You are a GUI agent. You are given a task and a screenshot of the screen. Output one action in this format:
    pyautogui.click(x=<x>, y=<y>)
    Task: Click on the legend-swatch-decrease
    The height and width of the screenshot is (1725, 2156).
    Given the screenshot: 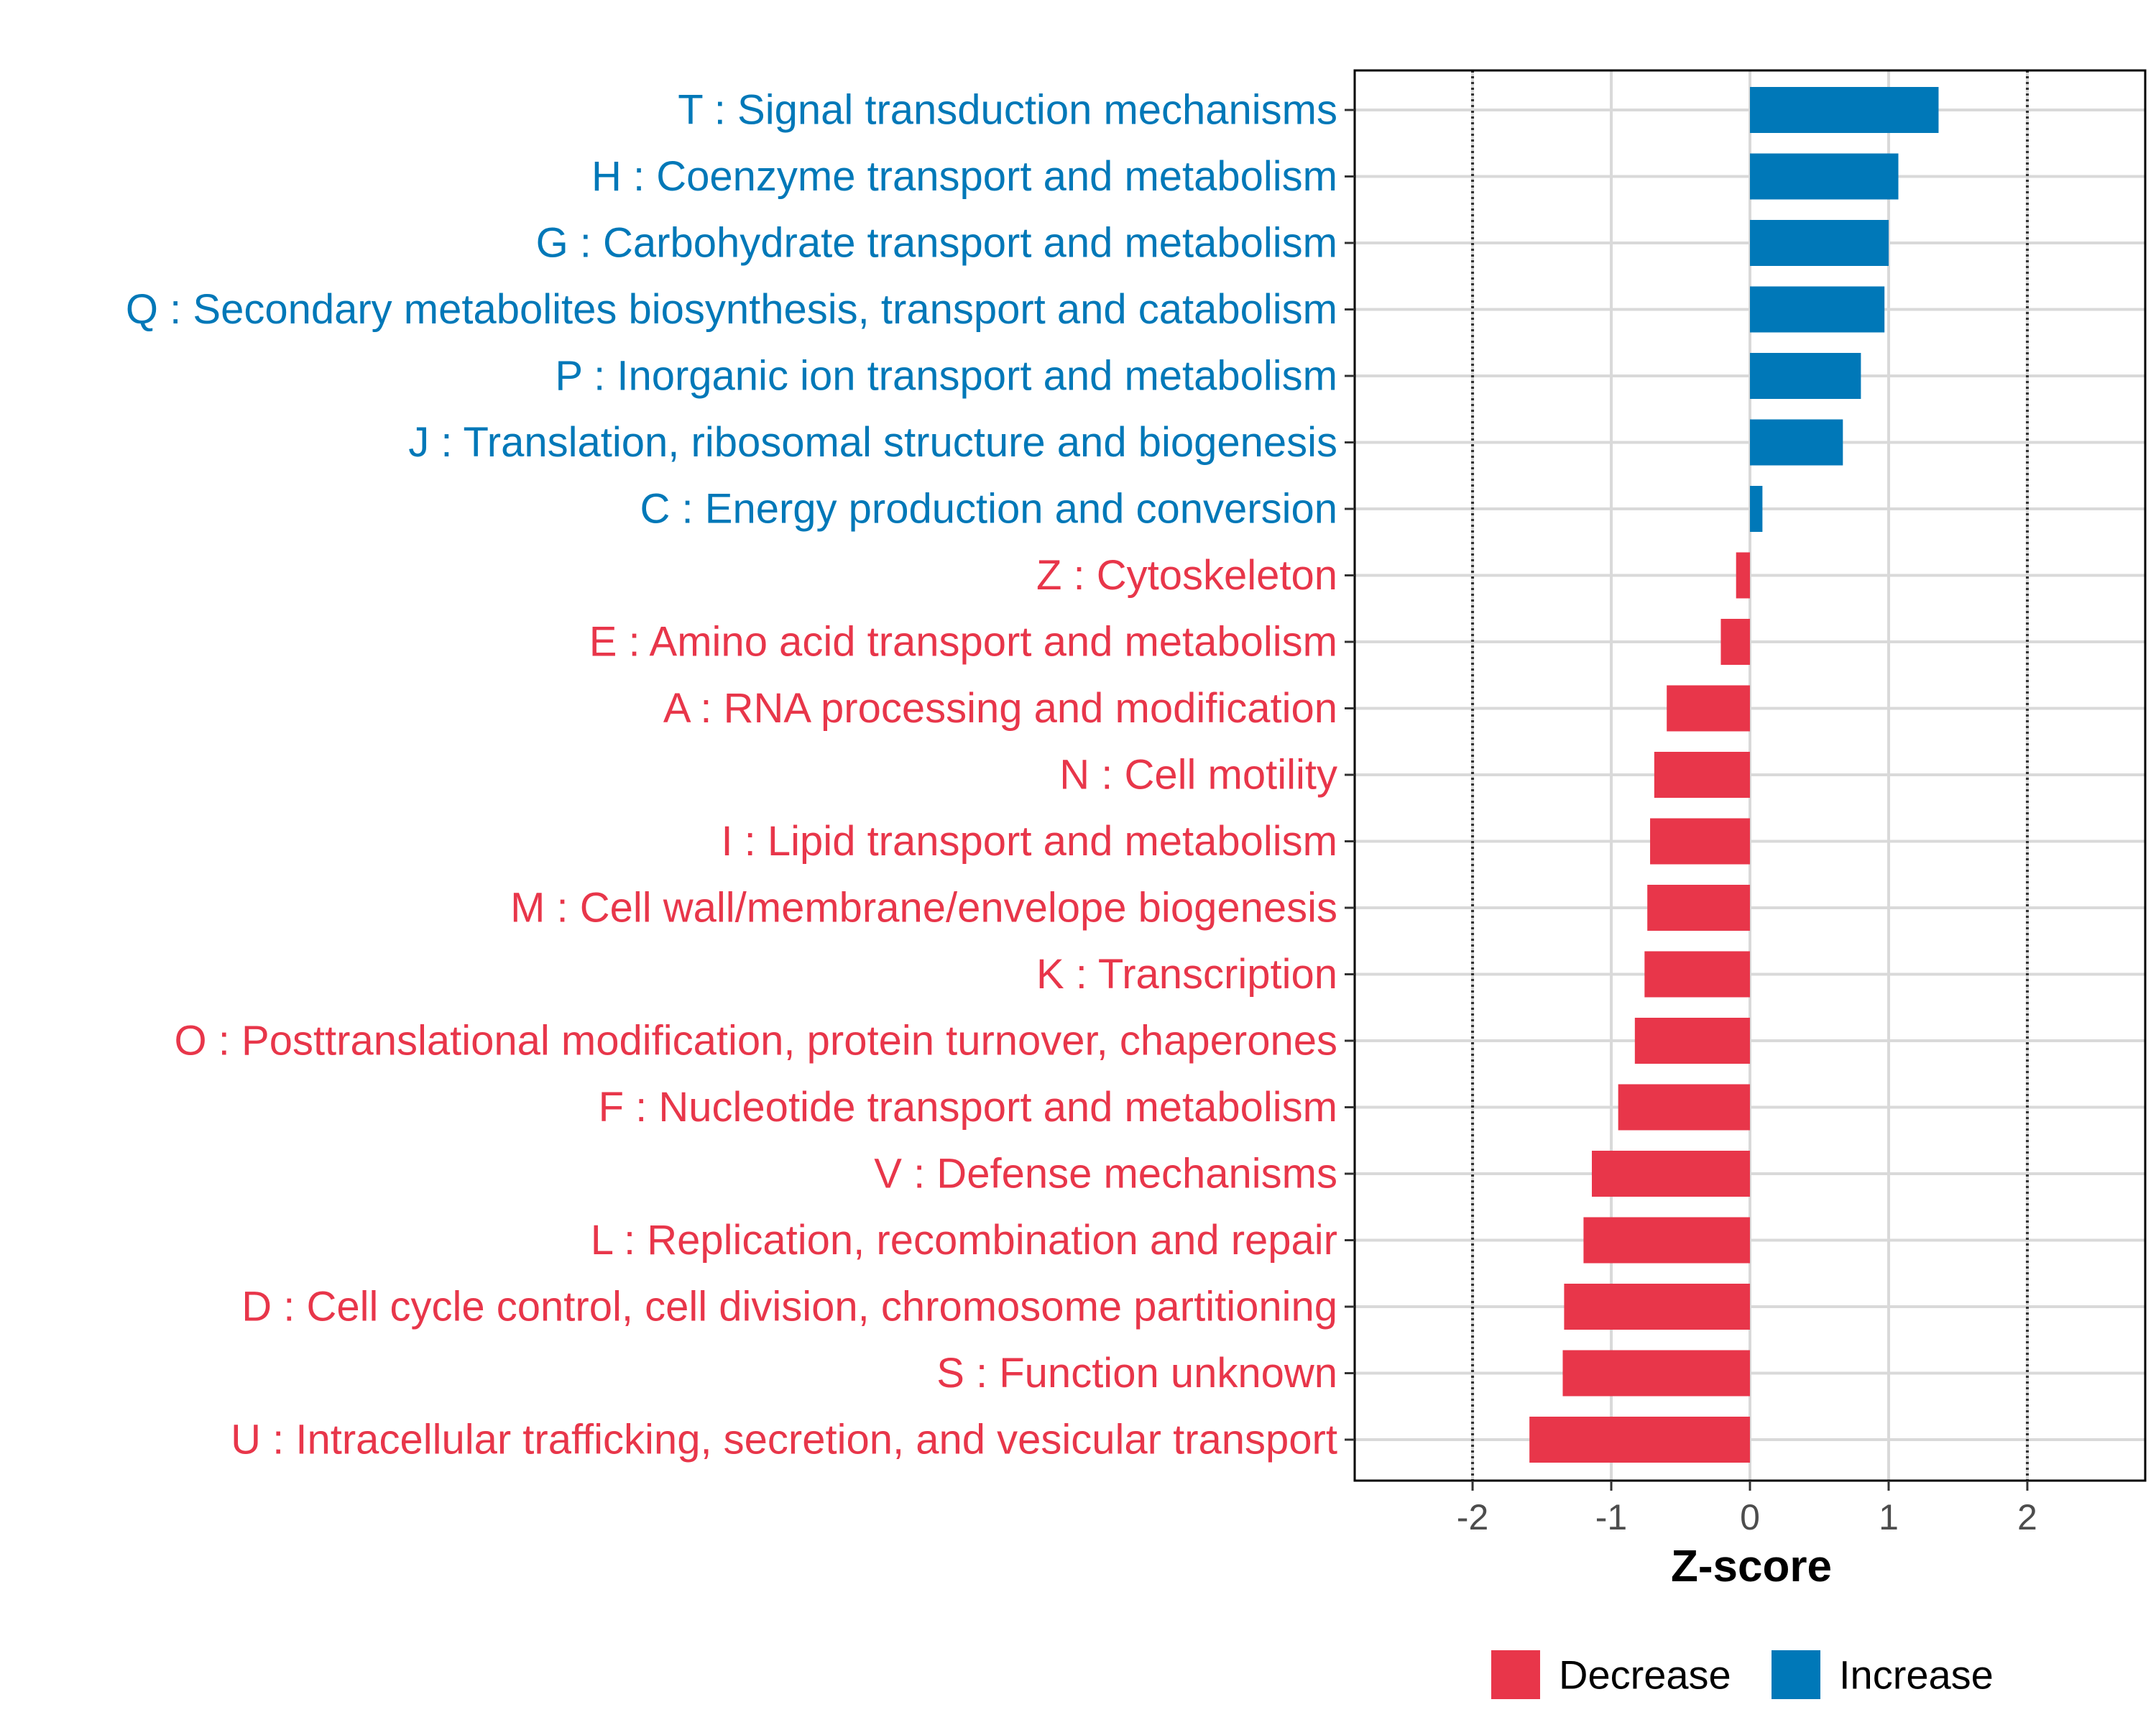 What is the action you would take?
    pyautogui.click(x=1515, y=1674)
    